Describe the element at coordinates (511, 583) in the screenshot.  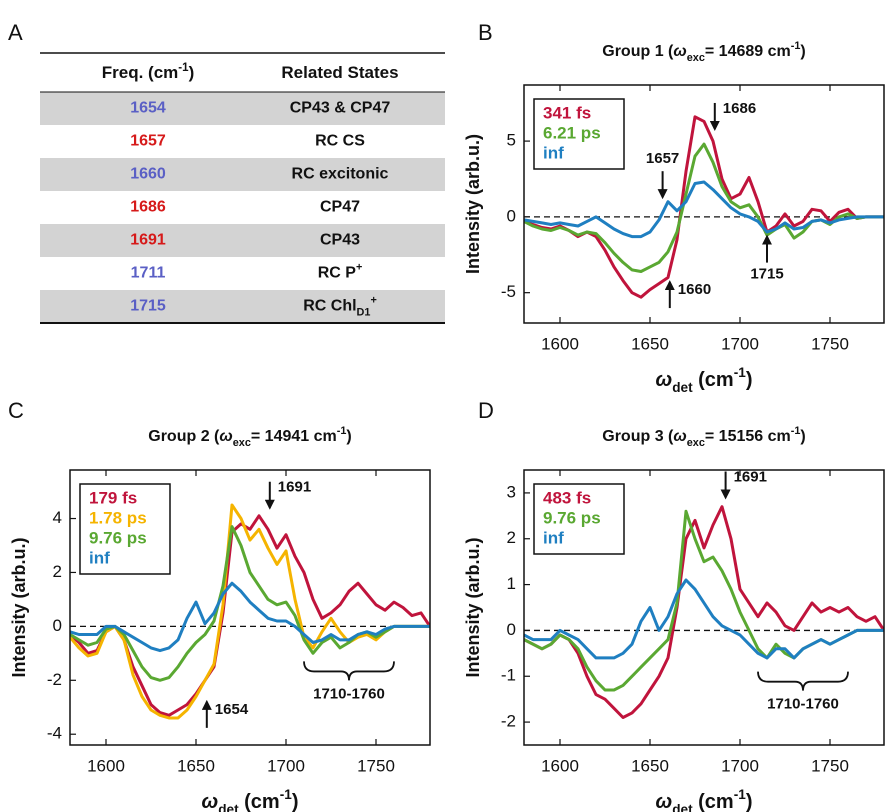
I see `y-tick-label: 1` at that location.